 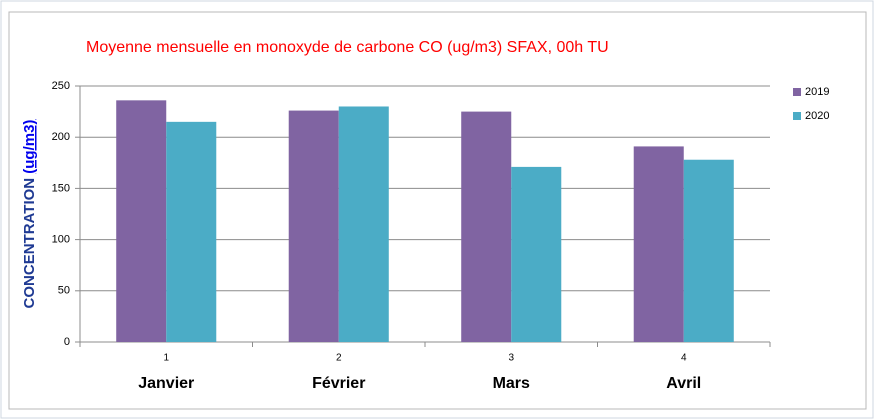 I want to click on y-tick-label: 250, so click(x=61, y=86).